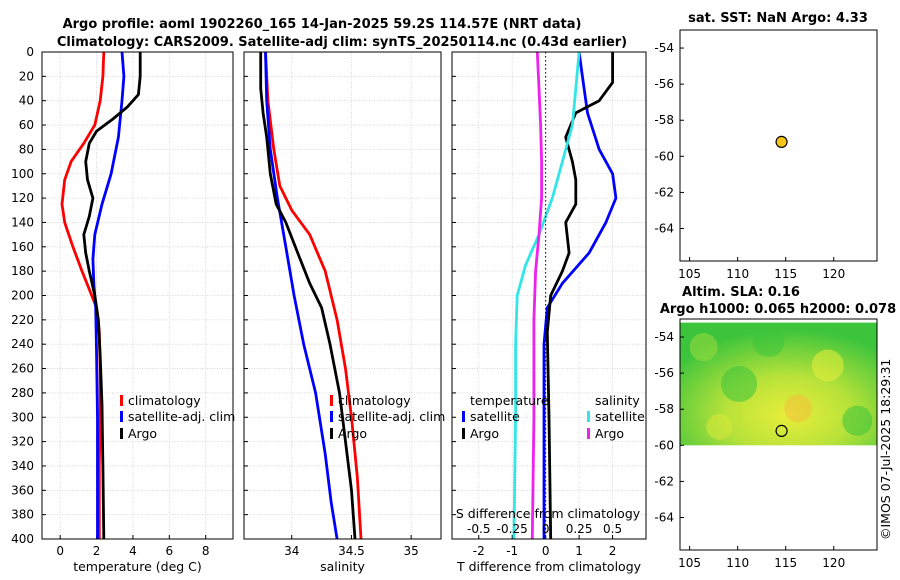  I want to click on y-tick-label: 160, so click(22, 247).